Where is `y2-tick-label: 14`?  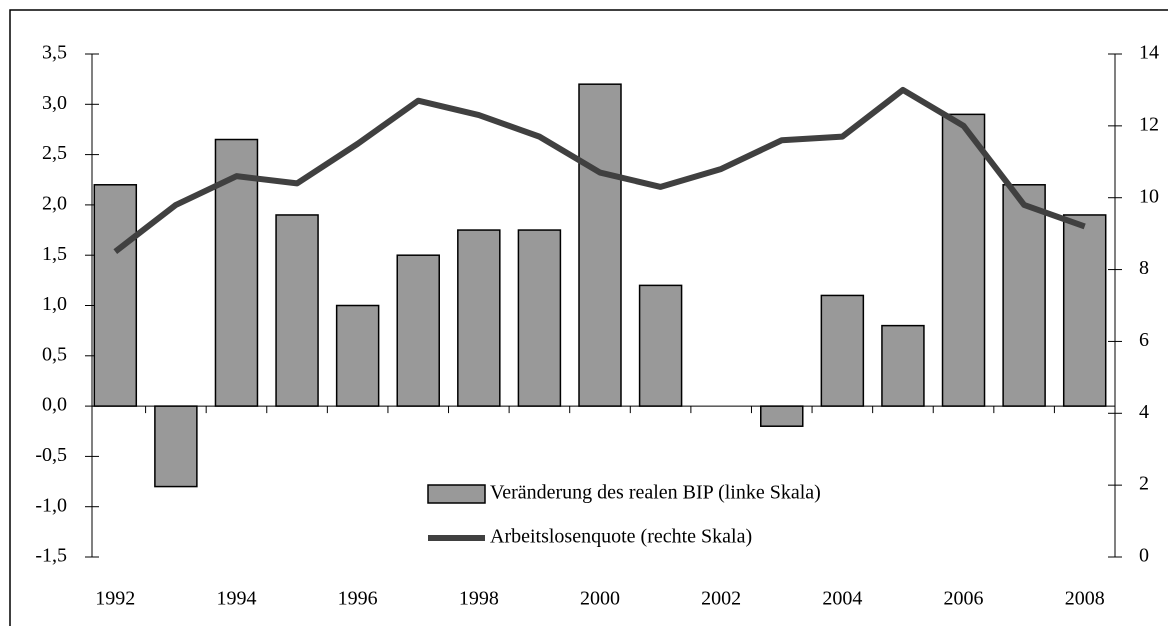 y2-tick-label: 14 is located at coordinates (1149, 53).